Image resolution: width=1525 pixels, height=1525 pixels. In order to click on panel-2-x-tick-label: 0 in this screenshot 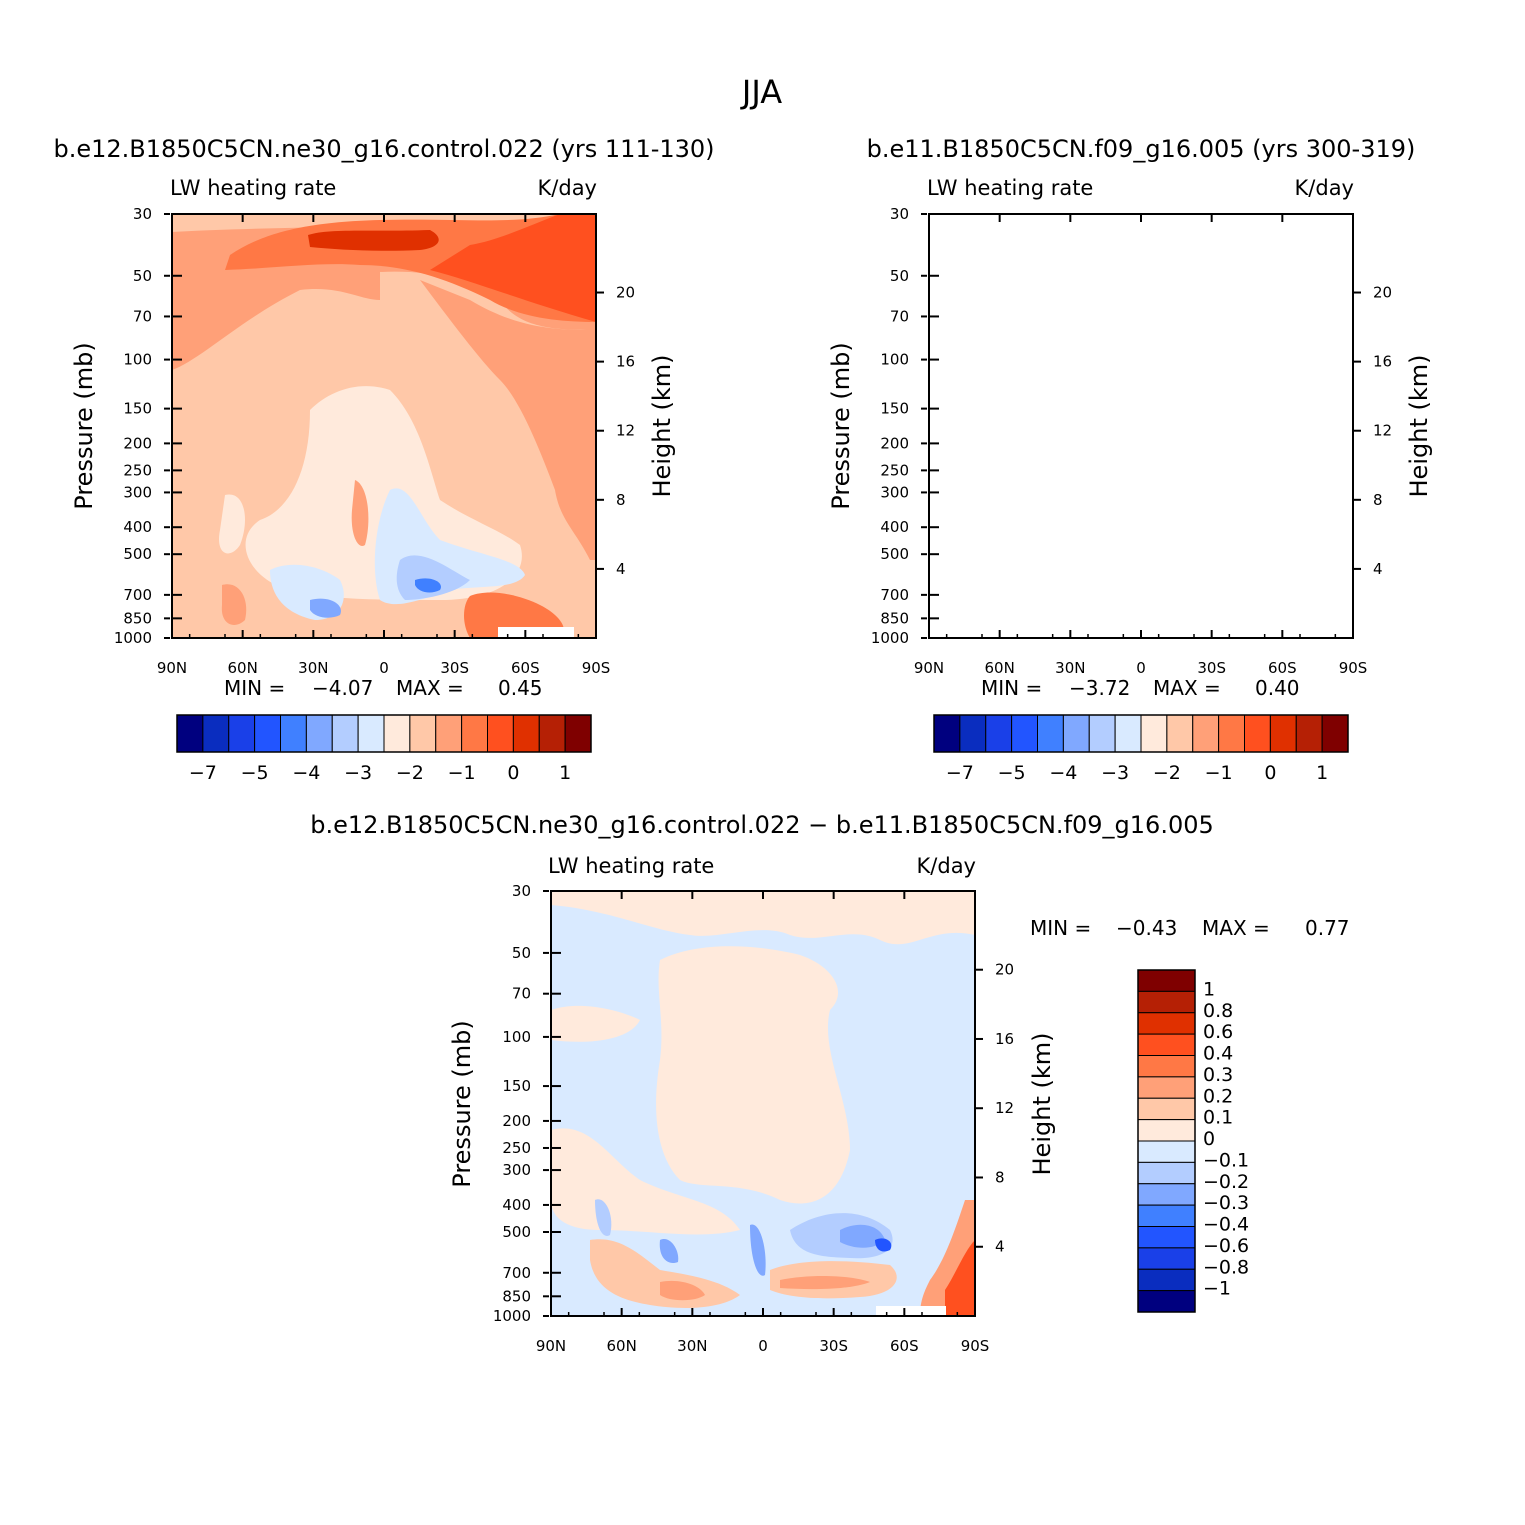, I will do `click(1141, 668)`.